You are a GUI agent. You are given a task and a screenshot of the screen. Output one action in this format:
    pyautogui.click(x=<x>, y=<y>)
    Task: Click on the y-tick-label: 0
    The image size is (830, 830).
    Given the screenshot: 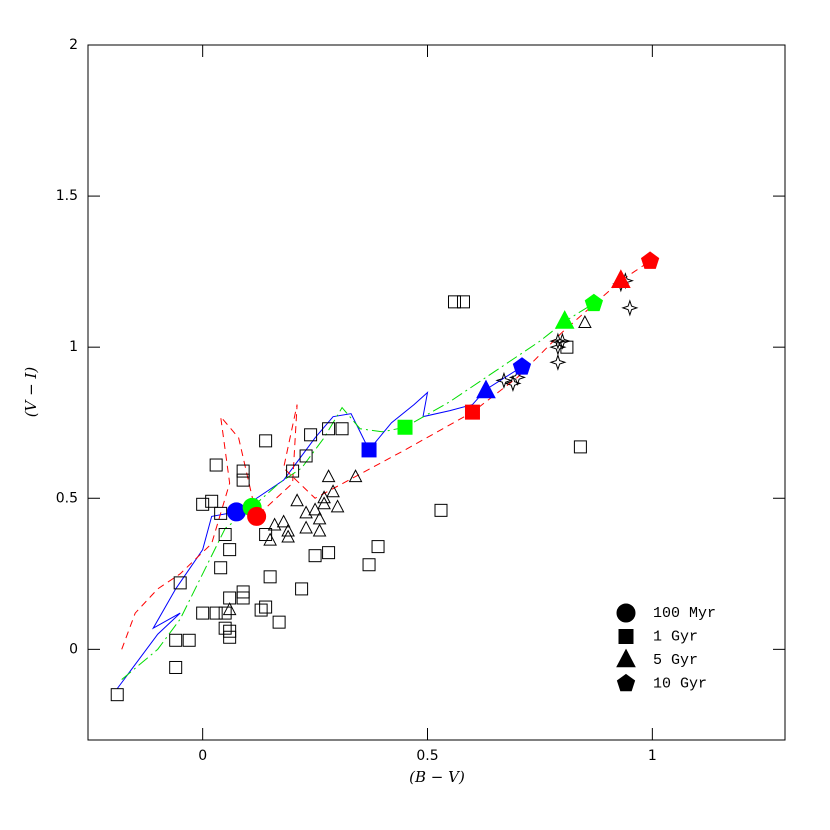 What is the action you would take?
    pyautogui.click(x=73, y=649)
    